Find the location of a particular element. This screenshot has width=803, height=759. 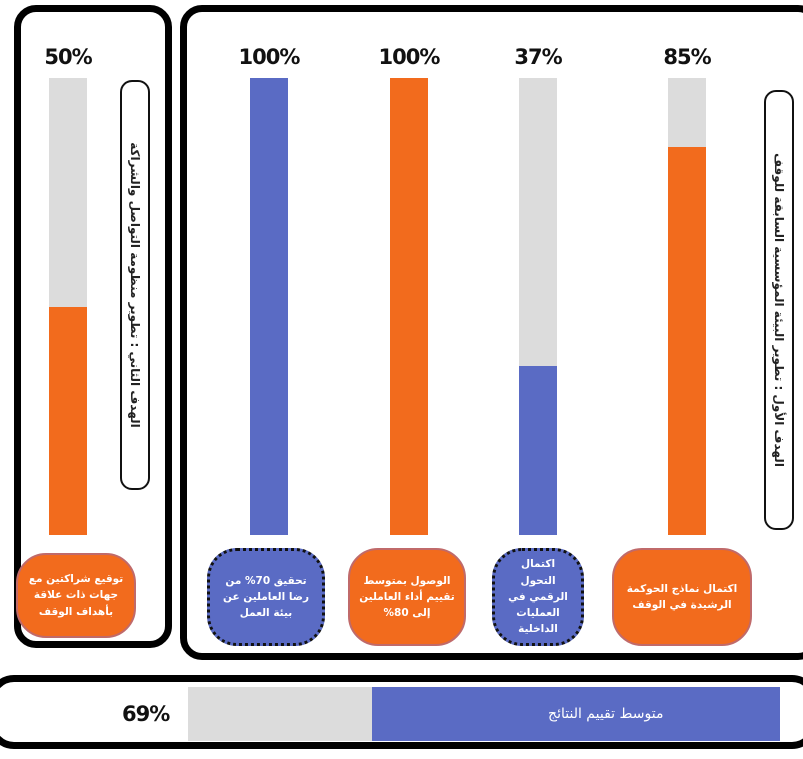

summary-title: متوسط تقييم النتائج is located at coordinates (606, 714).